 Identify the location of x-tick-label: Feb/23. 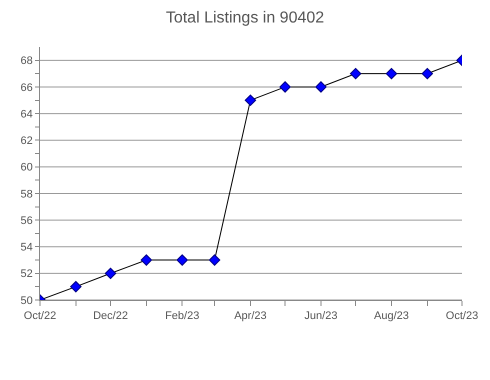
(182, 316).